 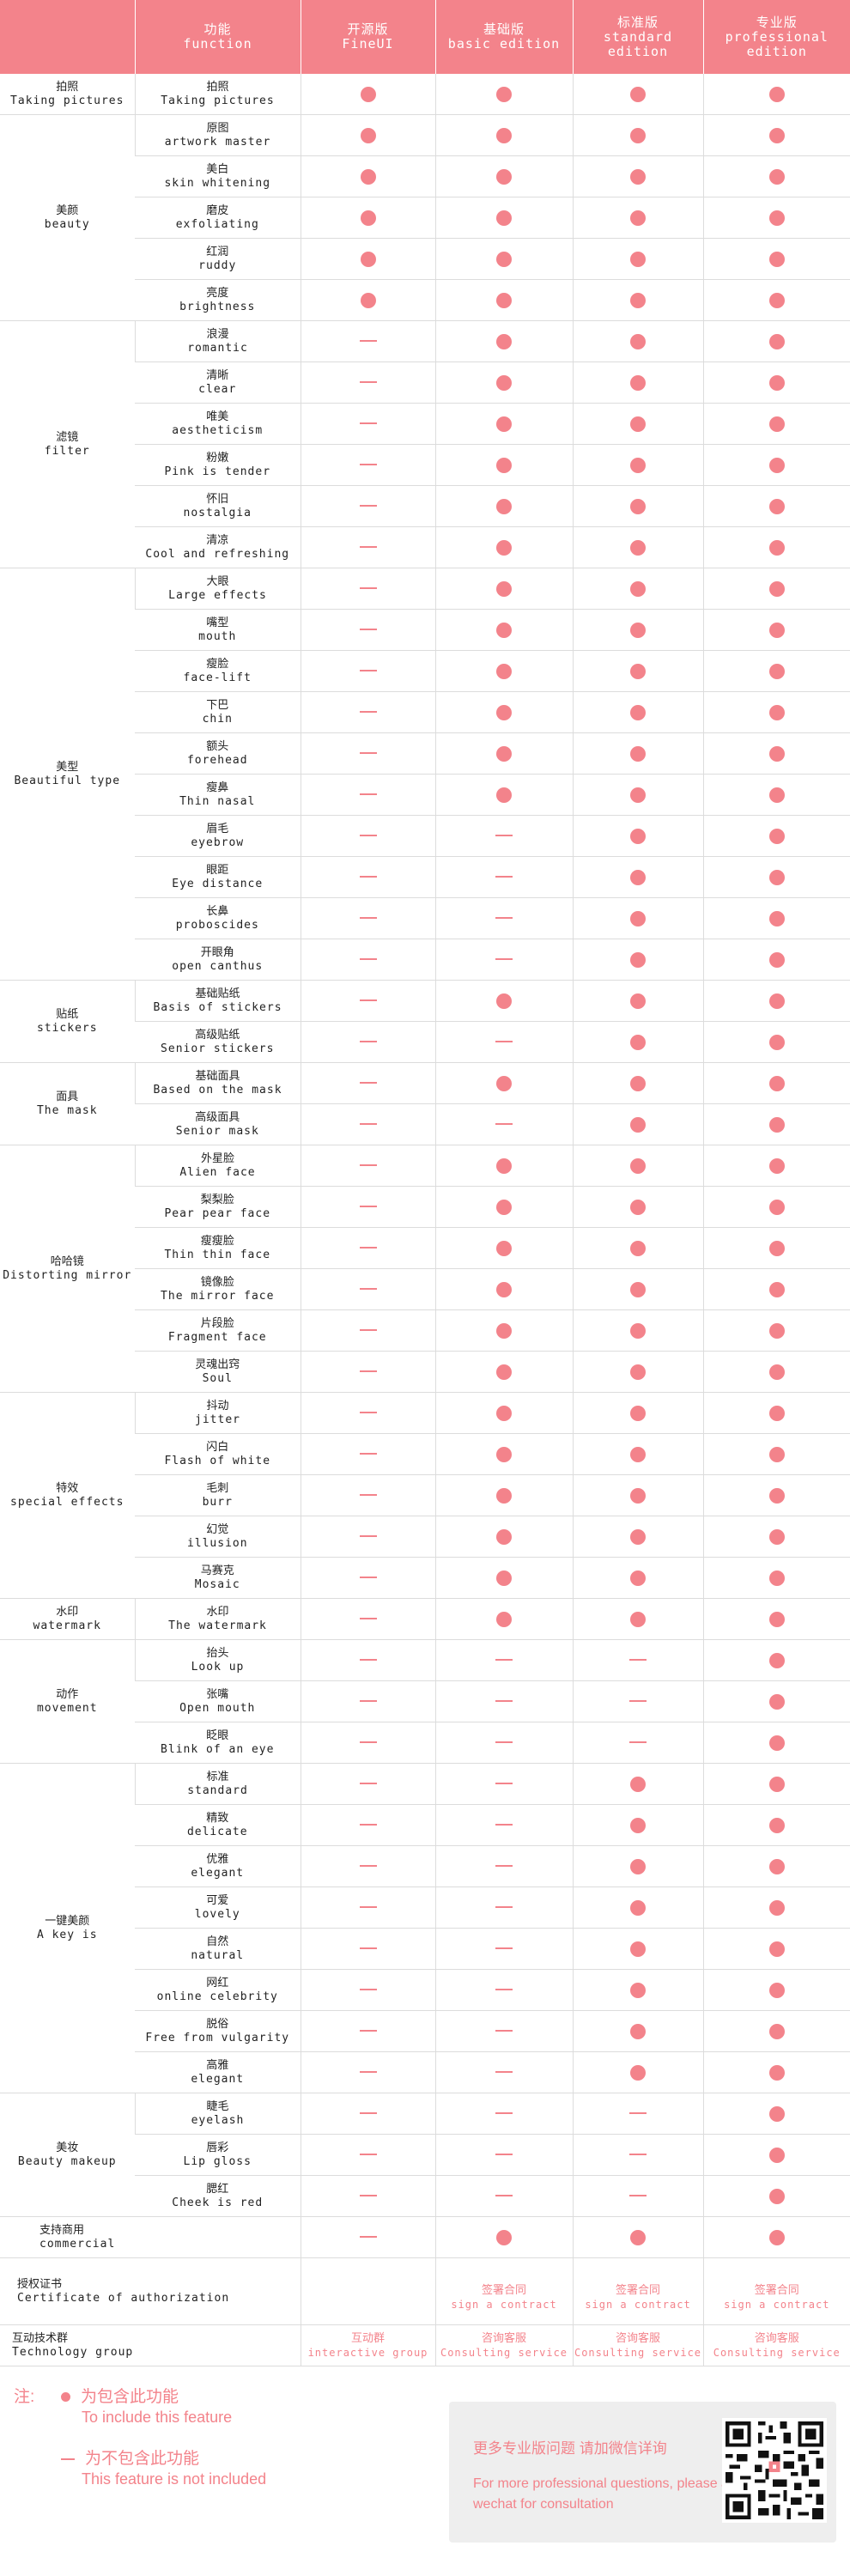 What do you see at coordinates (217, 44) in the screenshot?
I see `function-header-en: function` at bounding box center [217, 44].